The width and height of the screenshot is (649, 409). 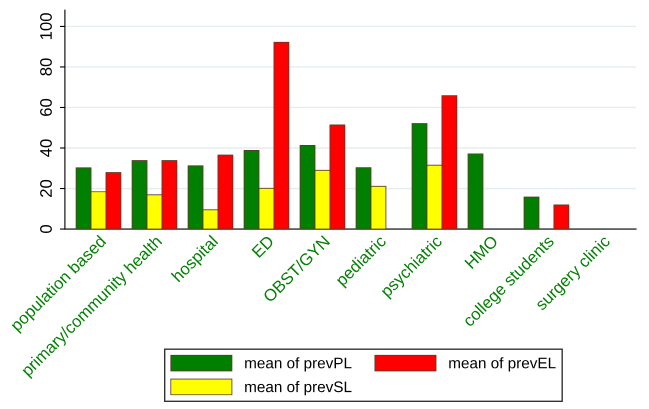 I want to click on legend-label: mean of prevSL, so click(x=298, y=388).